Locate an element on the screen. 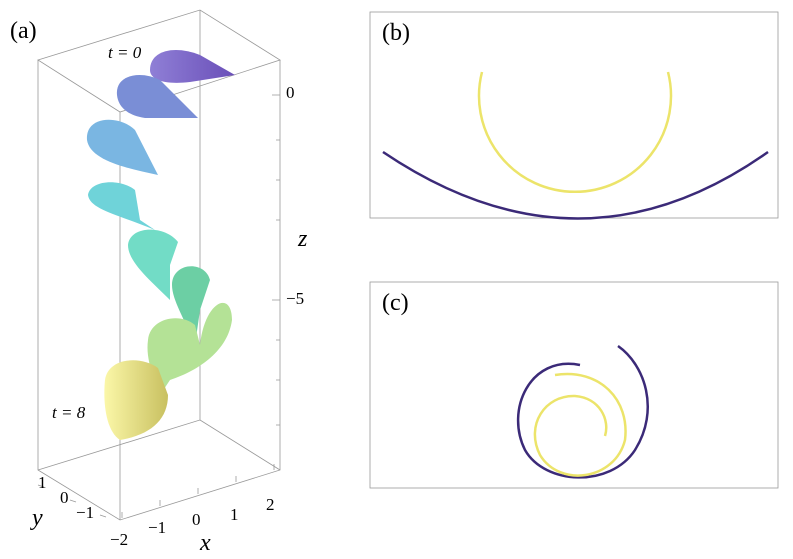 This screenshot has height=559, width=793. annotation: t = 8 is located at coordinates (69, 412).